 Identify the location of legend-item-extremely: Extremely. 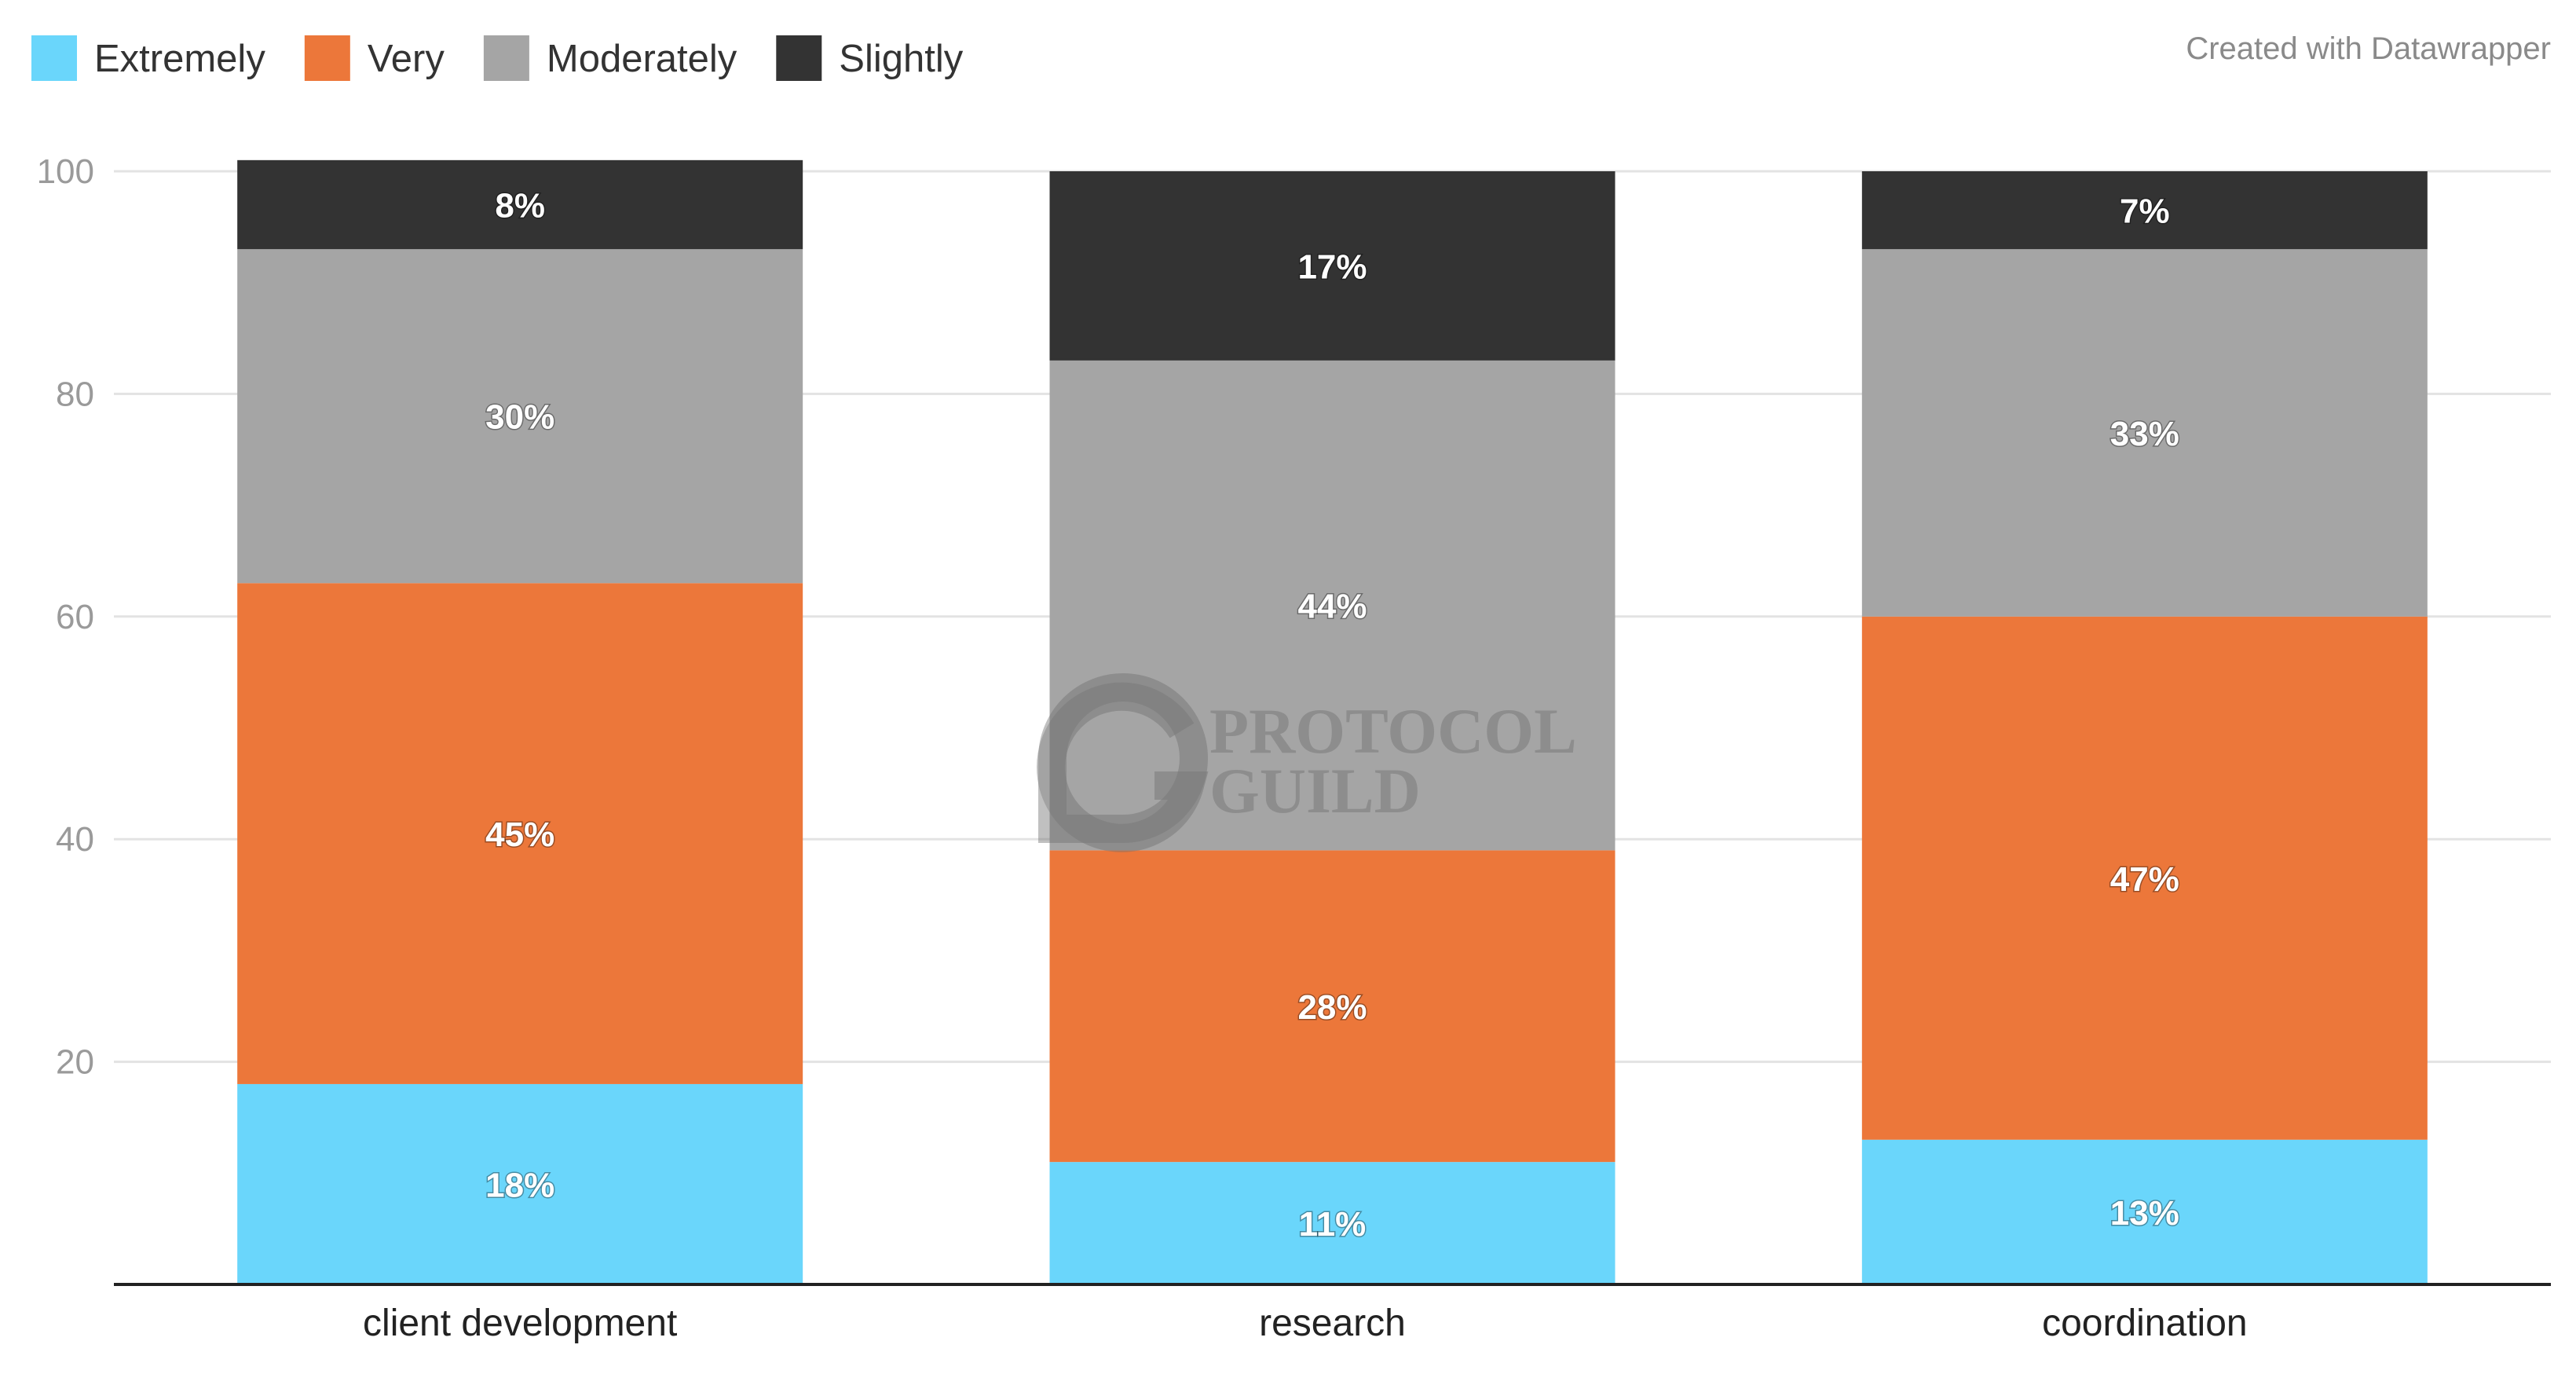
(148, 58).